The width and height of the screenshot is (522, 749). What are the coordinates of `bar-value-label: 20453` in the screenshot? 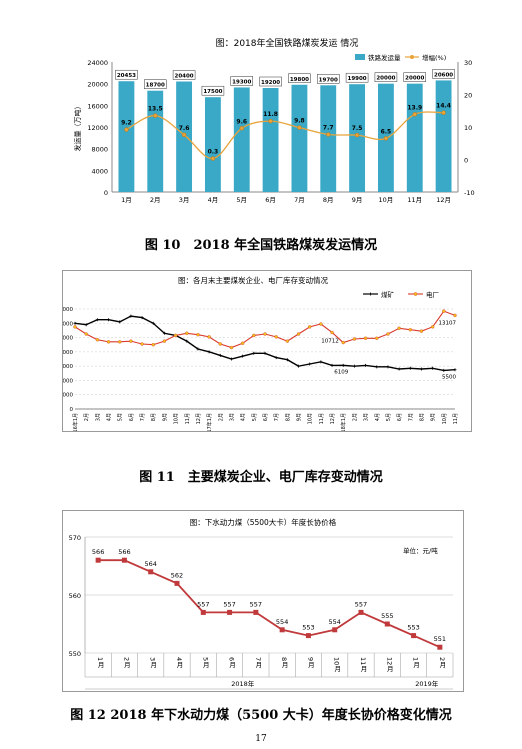 It's located at (126, 76).